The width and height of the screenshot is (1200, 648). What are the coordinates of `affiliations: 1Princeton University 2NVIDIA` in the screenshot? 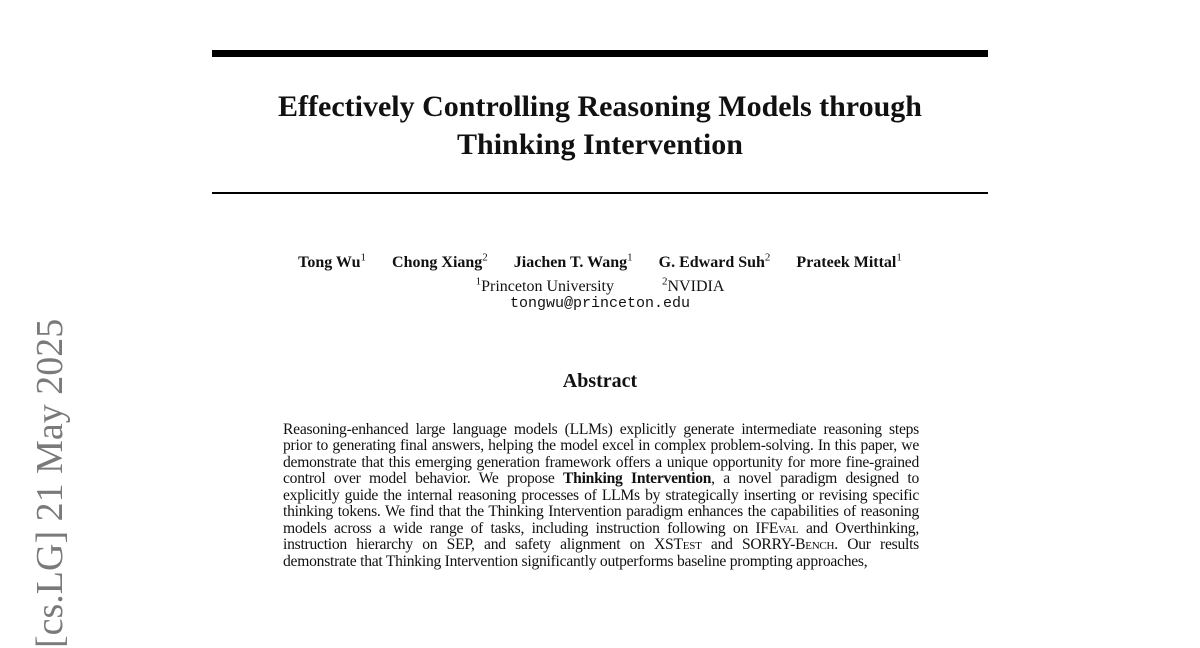 It's located at (600, 284).